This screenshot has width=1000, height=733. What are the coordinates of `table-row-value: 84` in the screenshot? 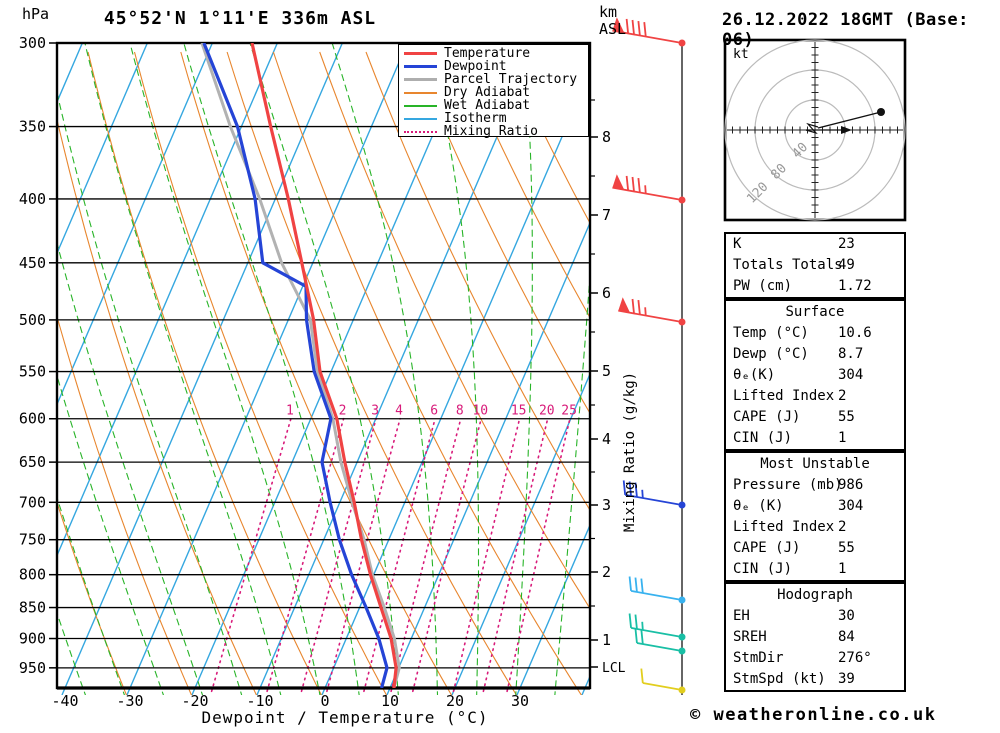 It's located at (846, 637).